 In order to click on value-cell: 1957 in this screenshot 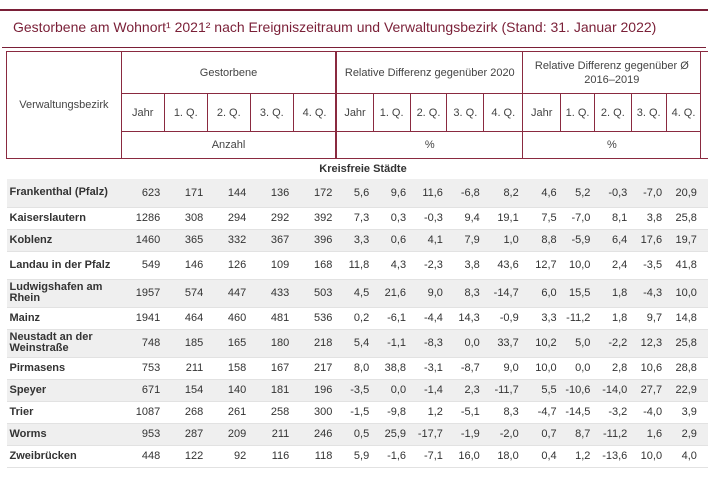, I will do `click(143, 293)`.